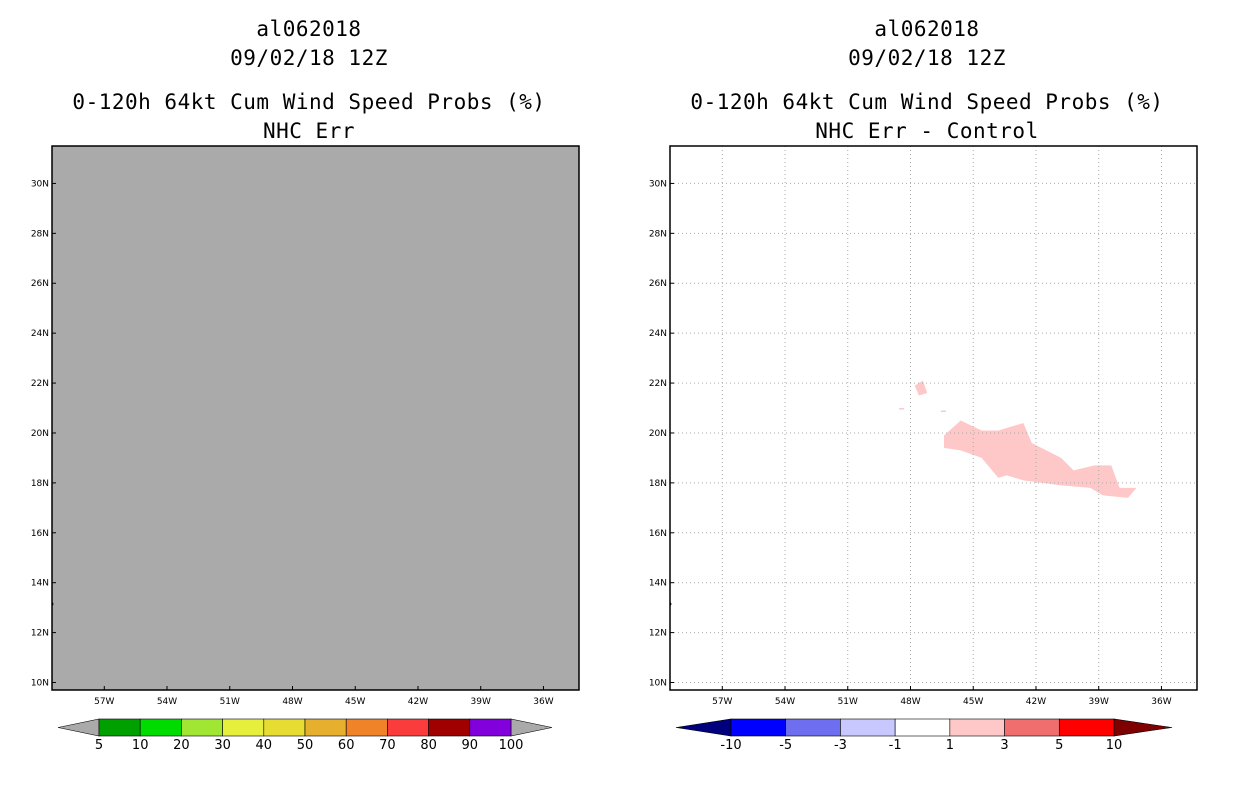 Image resolution: width=1236 pixels, height=800 pixels. Describe the element at coordinates (305, 745) in the screenshot. I see `colorbar-label: 50` at that location.